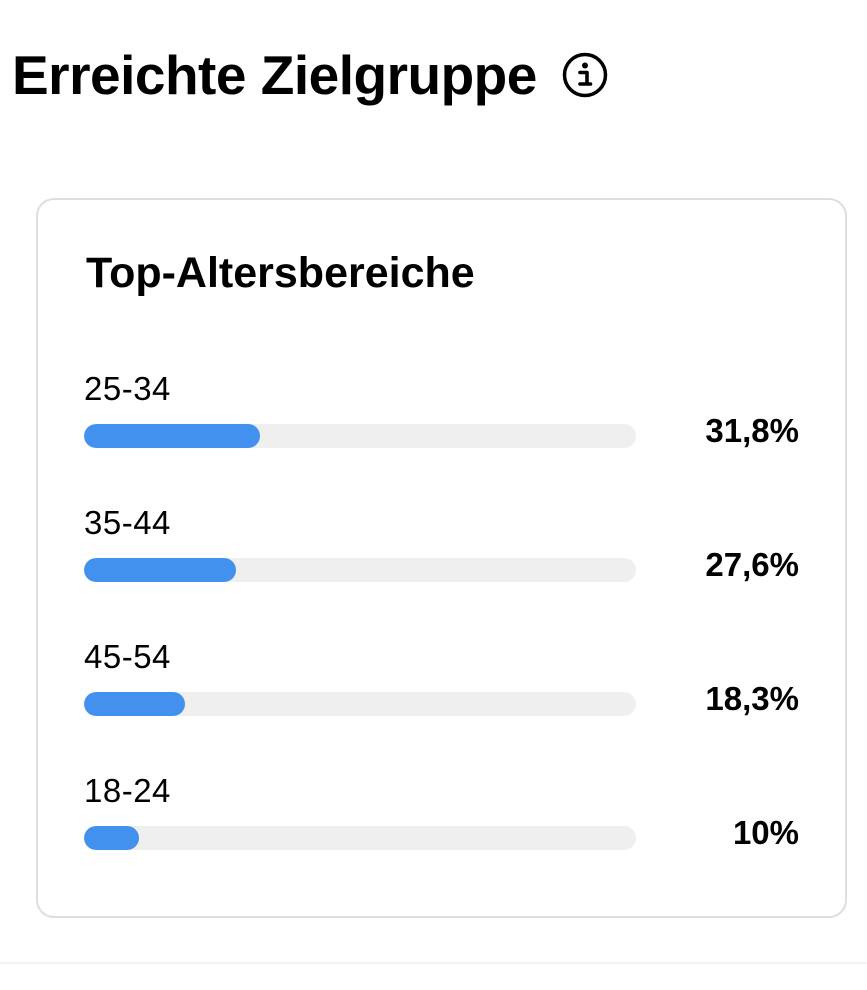 This screenshot has height=990, width=867. Describe the element at coordinates (127, 522) in the screenshot. I see `age-range-label: 35-44` at that location.